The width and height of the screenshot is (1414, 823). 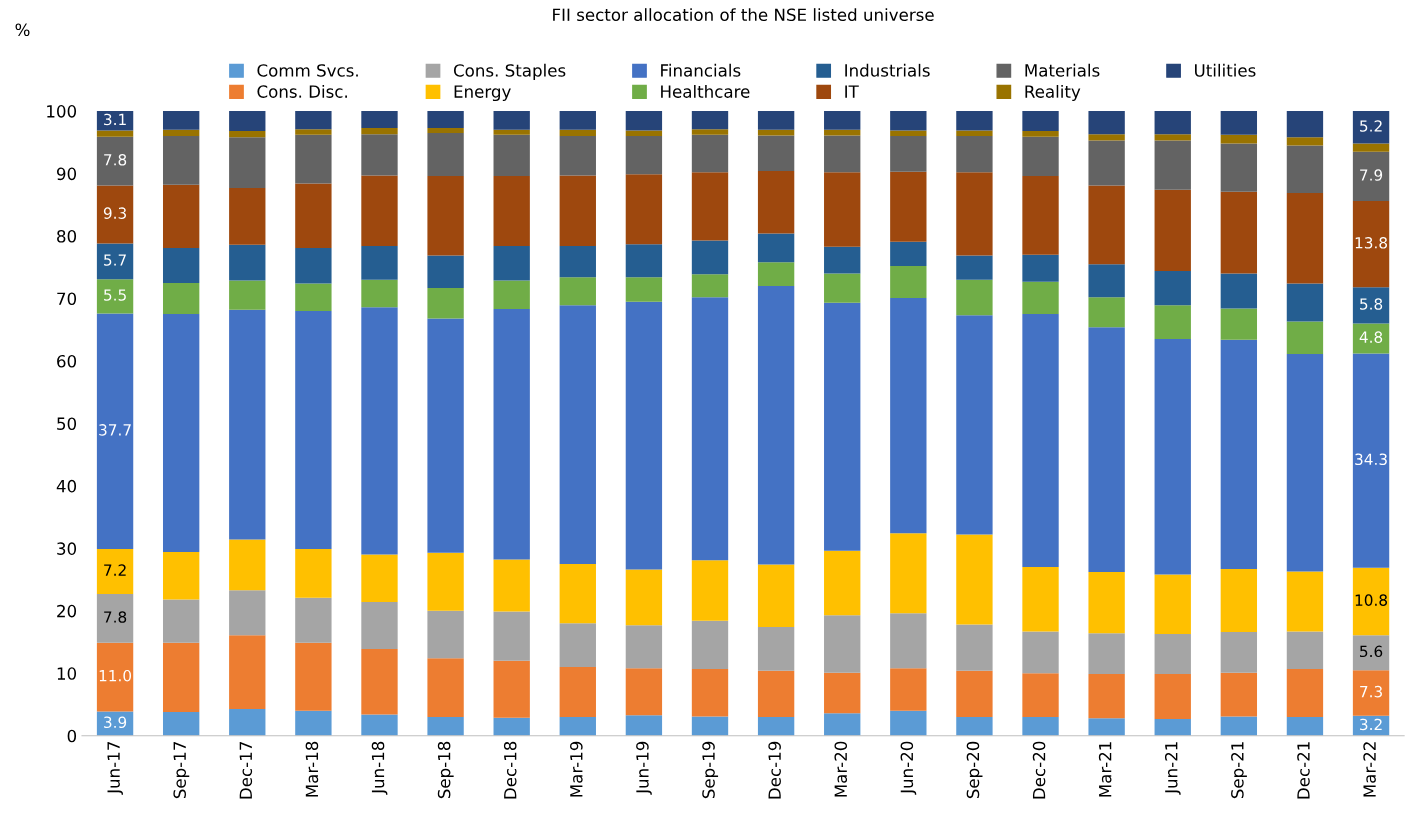 What do you see at coordinates (1105, 769) in the screenshot?
I see `x-tick-label: Mar-21` at bounding box center [1105, 769].